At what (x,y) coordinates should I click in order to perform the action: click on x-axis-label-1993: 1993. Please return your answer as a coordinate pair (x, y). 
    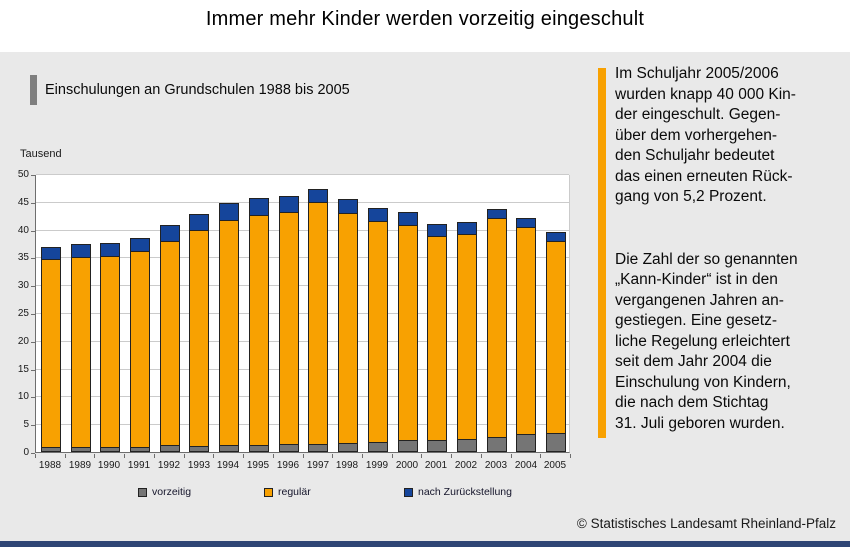
    Looking at the image, I should click on (199, 465).